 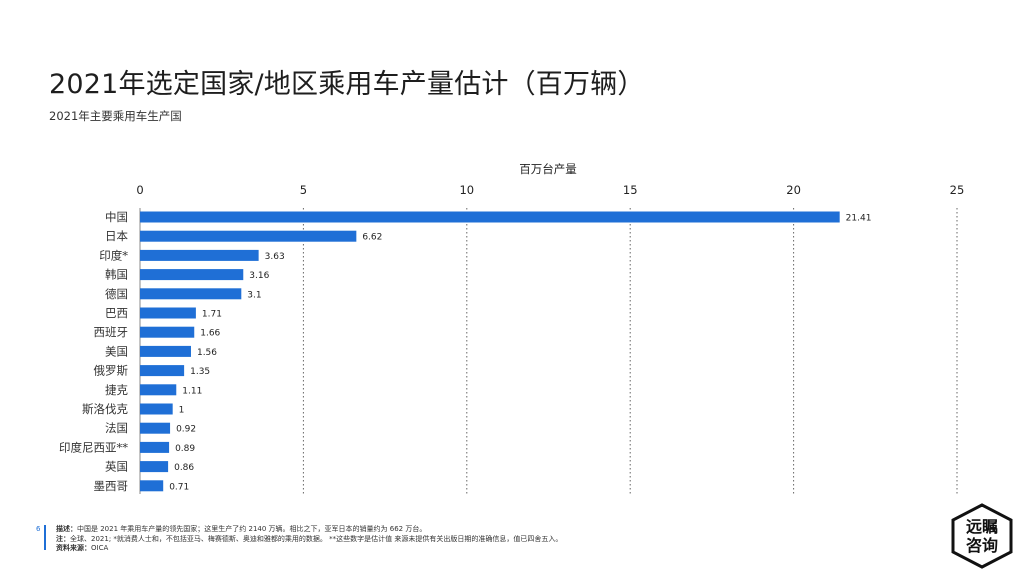 I want to click on category-label: 印度尼西亚**, so click(x=93, y=447).